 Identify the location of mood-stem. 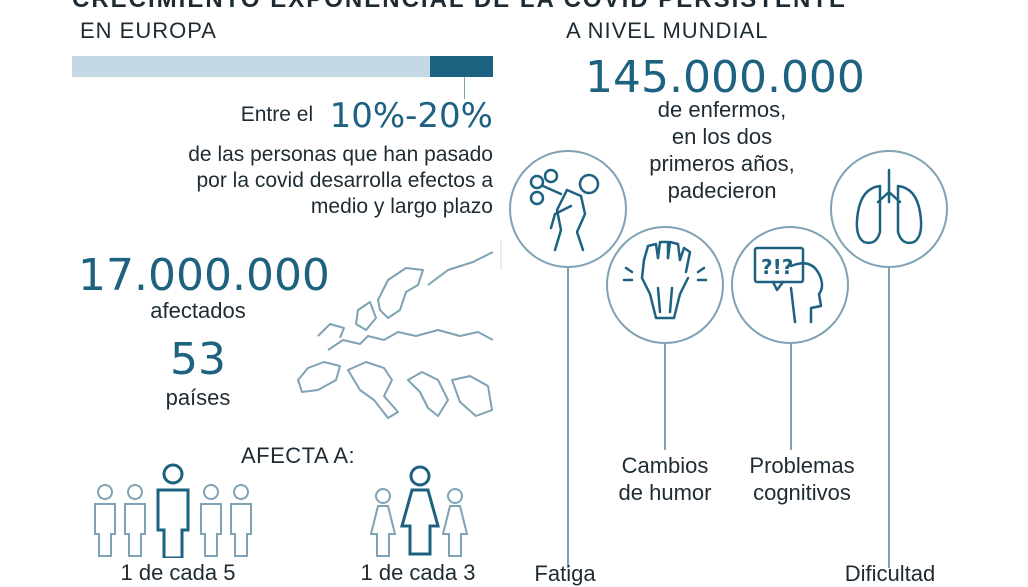
(665, 396).